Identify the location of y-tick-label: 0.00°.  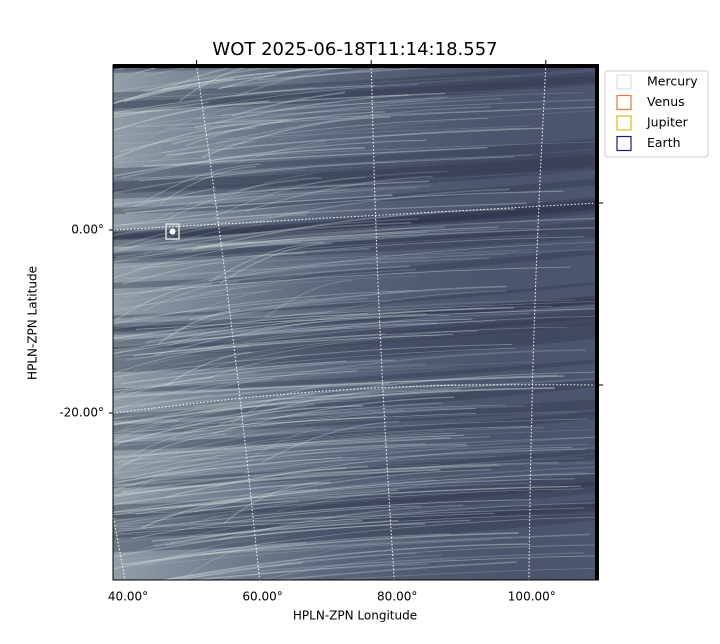
(87, 230).